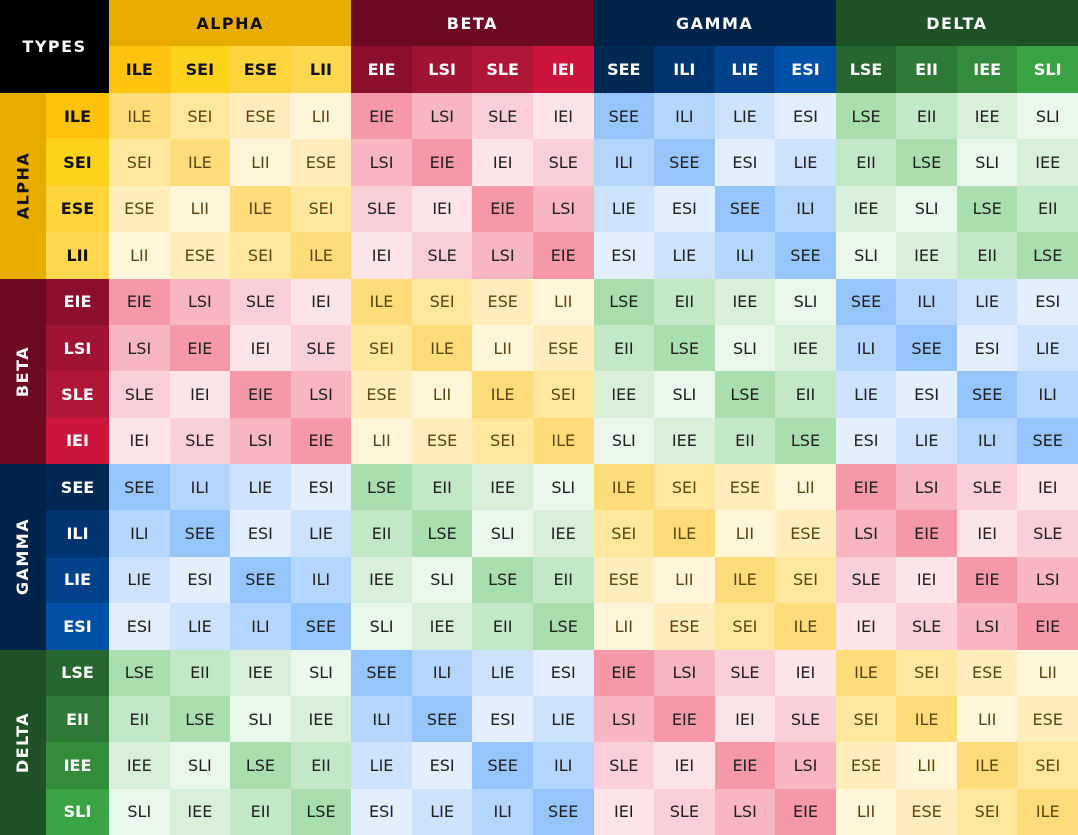 The height and width of the screenshot is (835, 1078). What do you see at coordinates (472, 23) in the screenshot?
I see `quadra-header-beta: BETA` at bounding box center [472, 23].